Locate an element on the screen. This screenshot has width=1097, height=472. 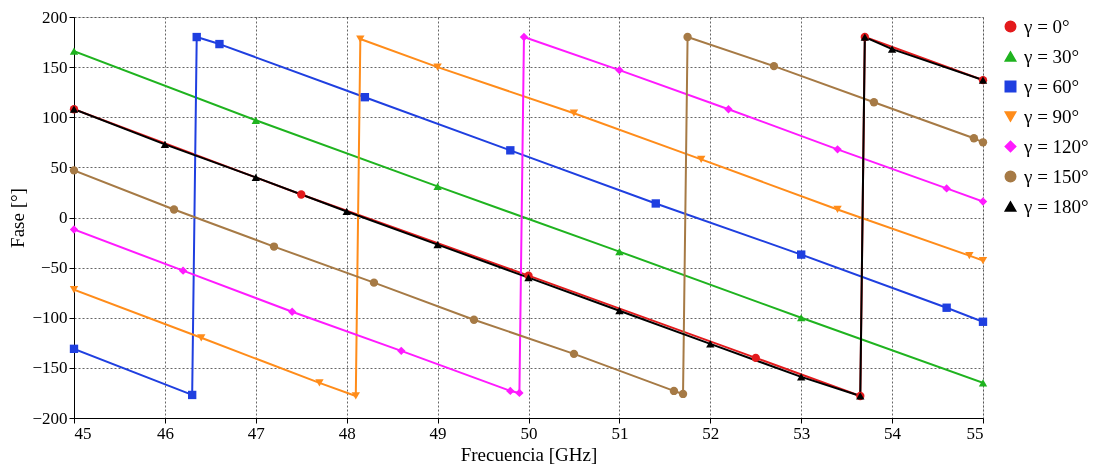
y-tick-label: 100 is located at coordinates (55, 117).